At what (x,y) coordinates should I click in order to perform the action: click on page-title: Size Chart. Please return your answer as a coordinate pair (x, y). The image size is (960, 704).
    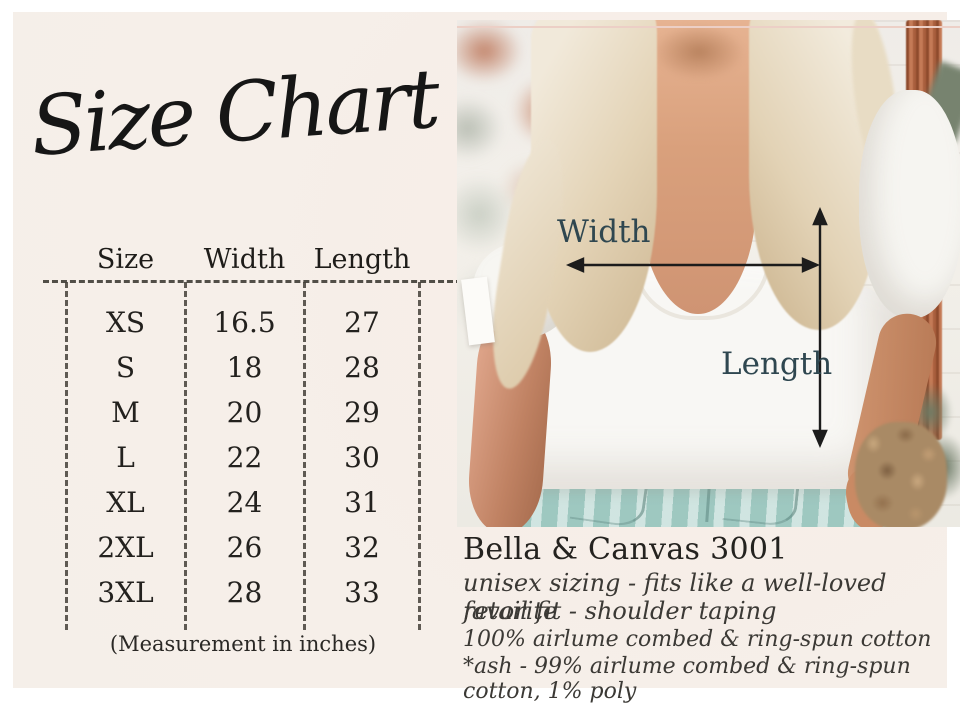
    Looking at the image, I should click on (234, 113).